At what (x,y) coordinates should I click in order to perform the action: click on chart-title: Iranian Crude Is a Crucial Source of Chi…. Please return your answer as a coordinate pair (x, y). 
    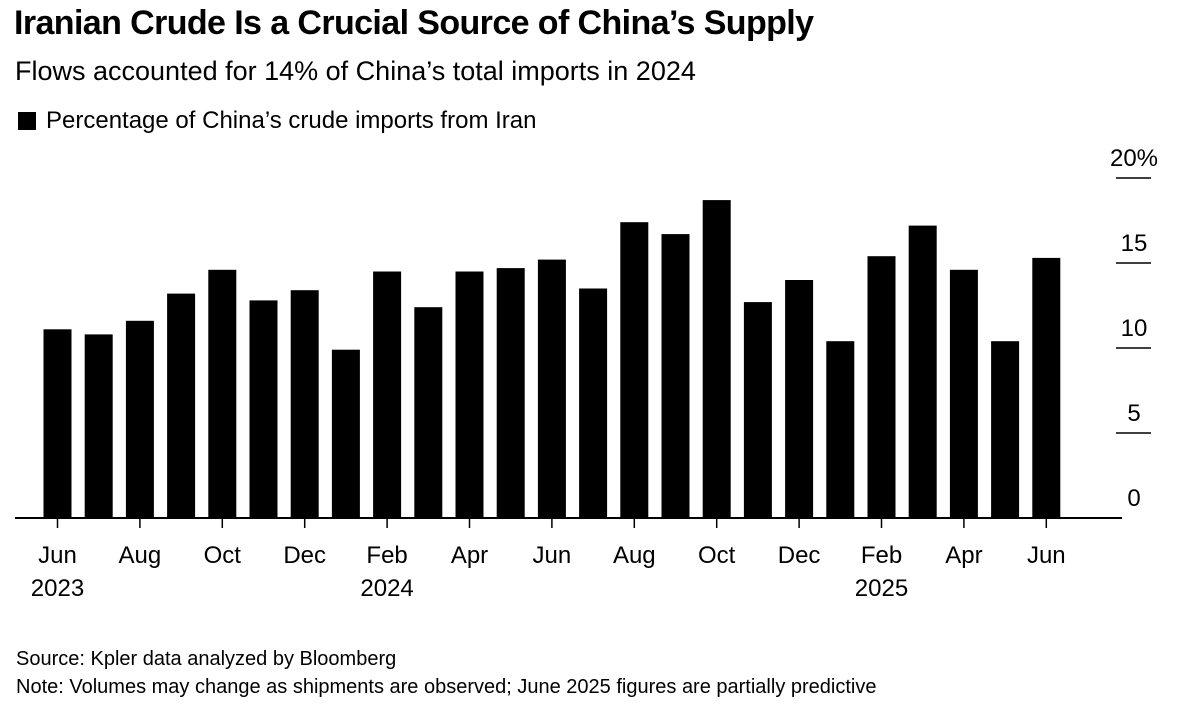
    Looking at the image, I should click on (414, 23).